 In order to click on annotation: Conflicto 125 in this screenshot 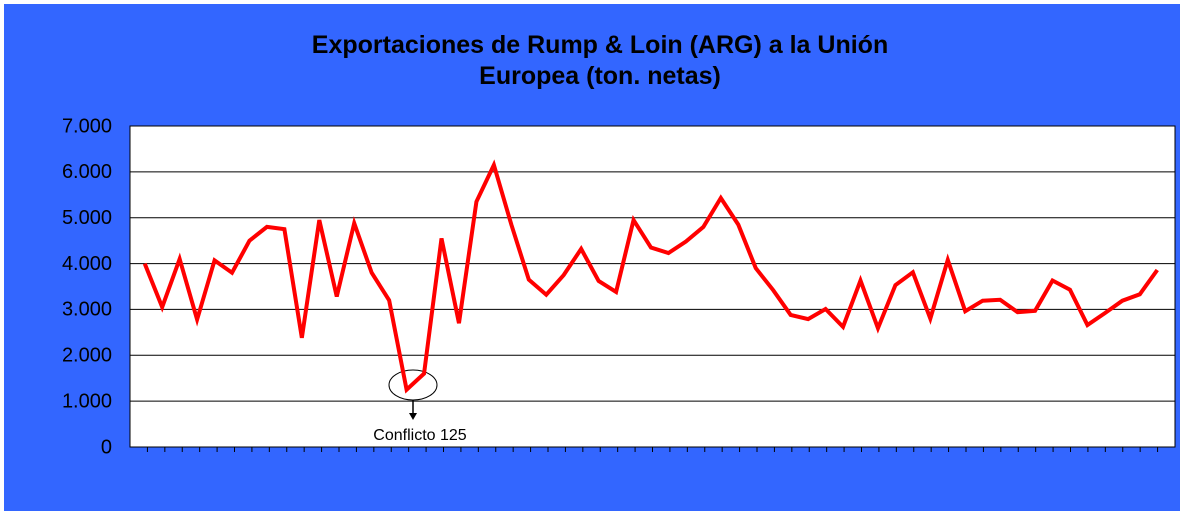, I will do `click(419, 435)`.